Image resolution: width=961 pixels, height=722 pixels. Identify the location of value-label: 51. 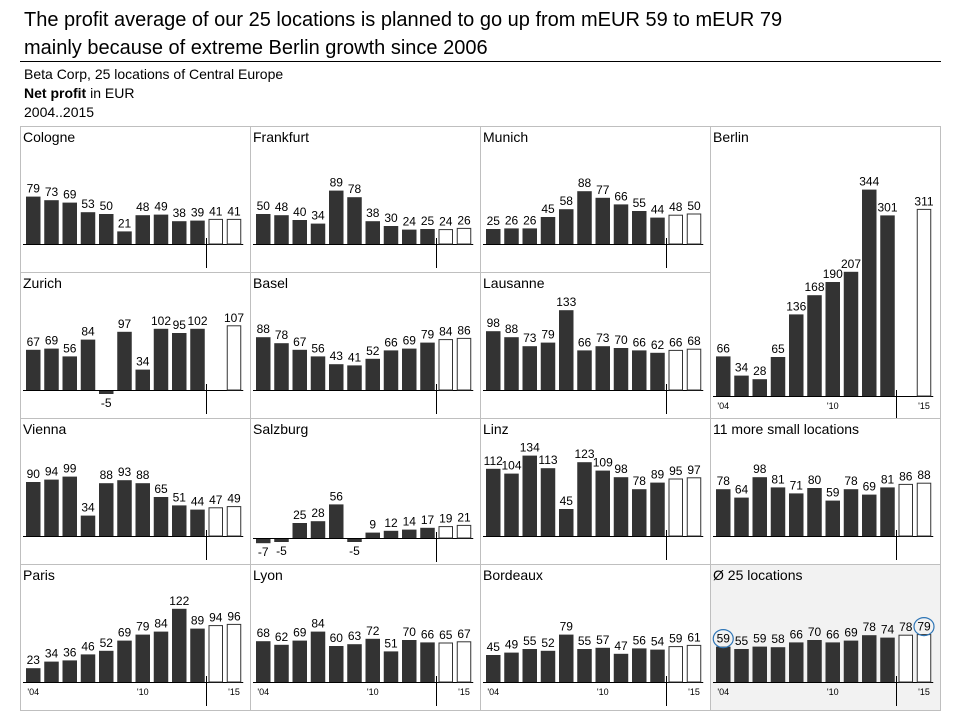
(180, 497).